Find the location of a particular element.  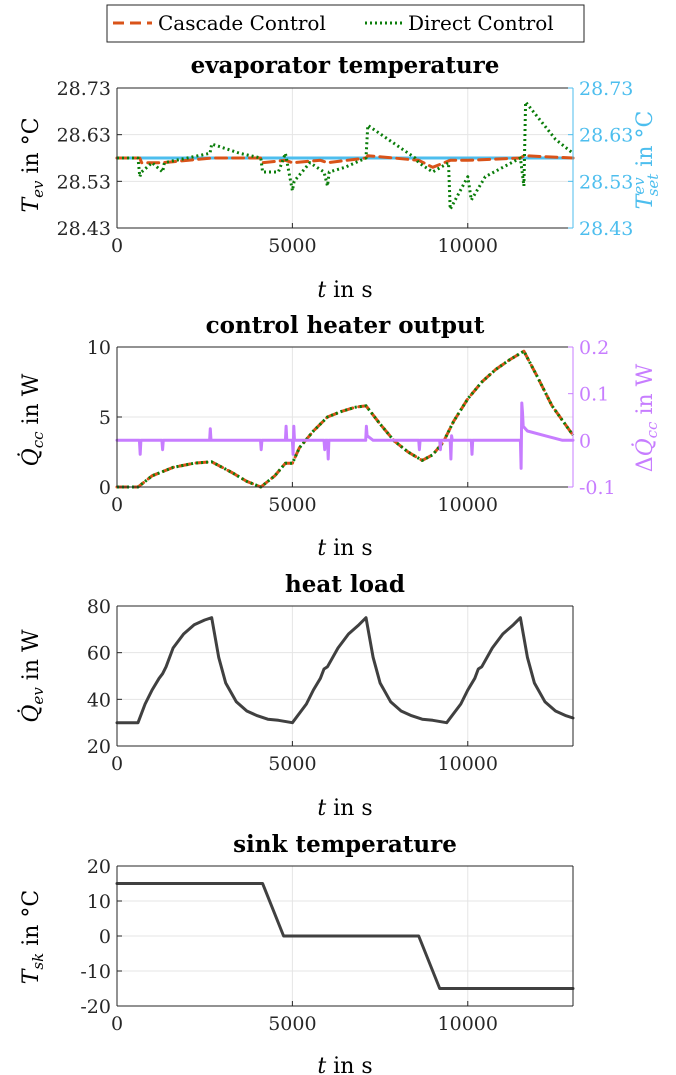

y-axis-label: Tev in °C is located at coordinates (33, 164).